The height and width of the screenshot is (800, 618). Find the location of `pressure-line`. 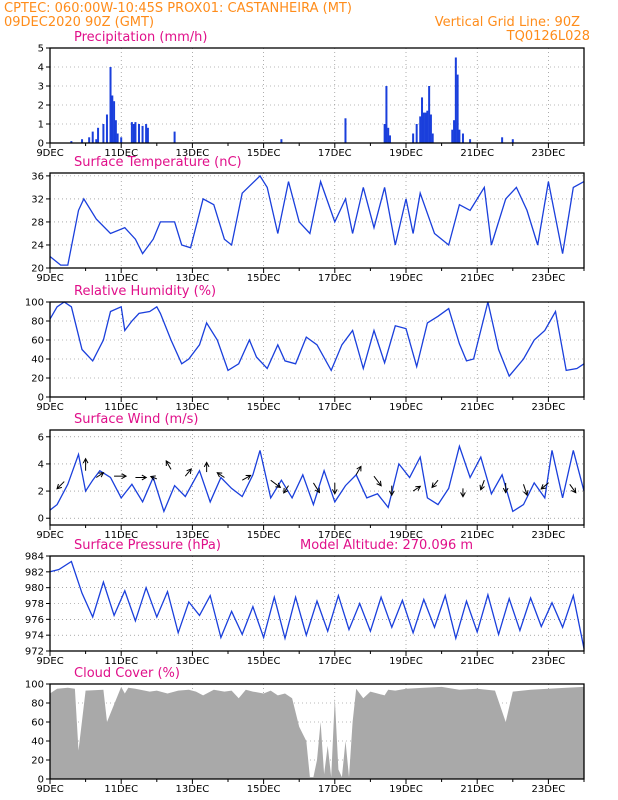

pressure-line is located at coordinates (317, 604).